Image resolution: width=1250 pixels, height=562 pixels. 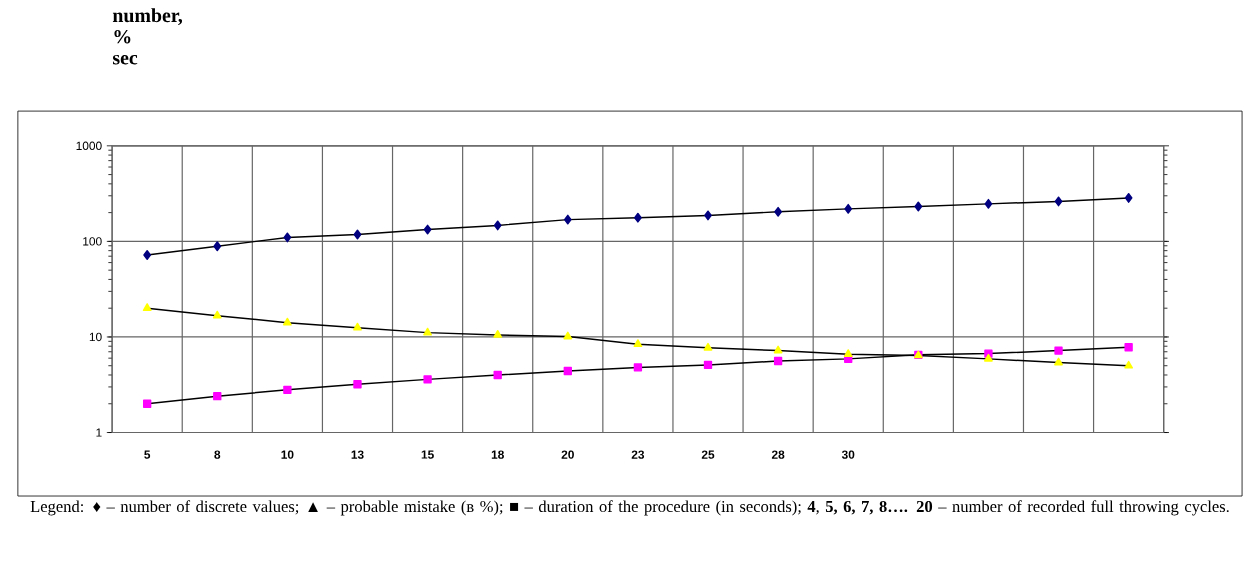 I want to click on y-tick-label: 1000, so click(x=89, y=145).